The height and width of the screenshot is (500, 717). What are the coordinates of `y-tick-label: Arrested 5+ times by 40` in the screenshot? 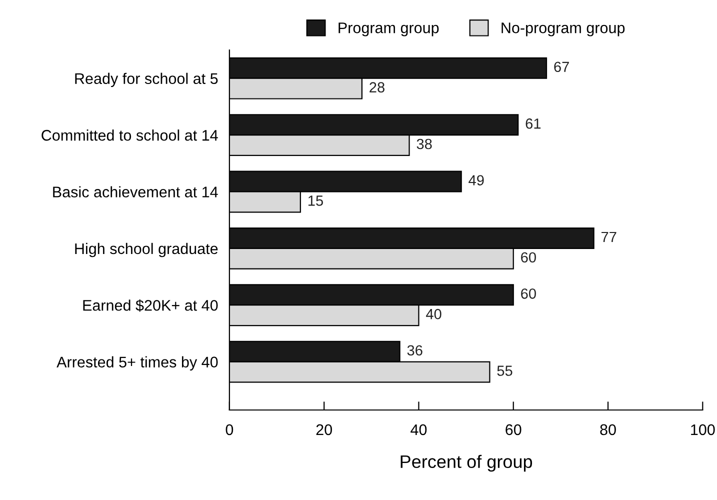 It's located at (137, 363).